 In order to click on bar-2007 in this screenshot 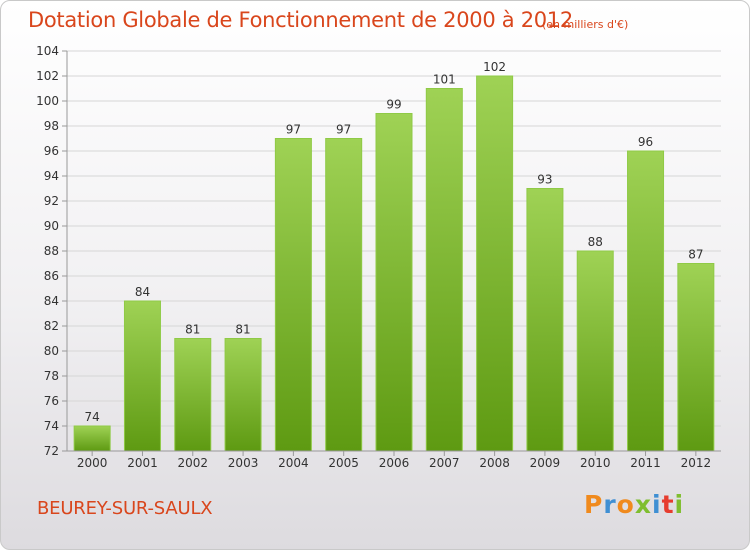, I will do `click(444, 270)`.